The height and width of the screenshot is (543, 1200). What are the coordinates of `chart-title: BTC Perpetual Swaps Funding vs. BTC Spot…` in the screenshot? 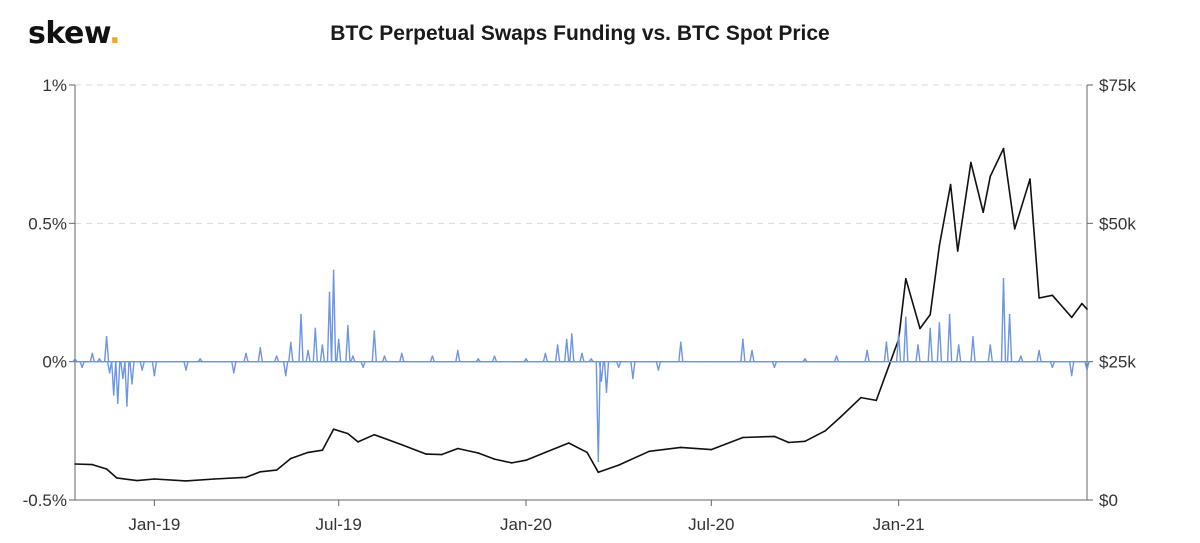 It's located at (580, 33).